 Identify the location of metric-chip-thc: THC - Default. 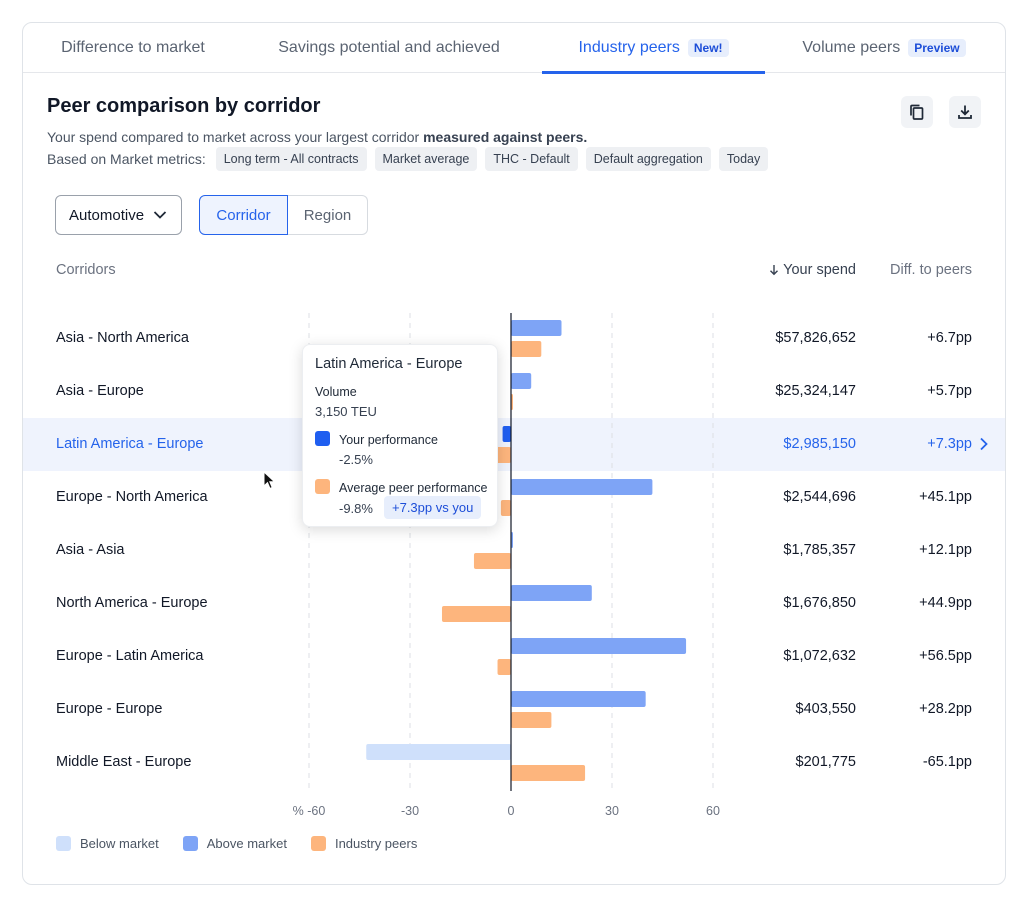
(531, 159).